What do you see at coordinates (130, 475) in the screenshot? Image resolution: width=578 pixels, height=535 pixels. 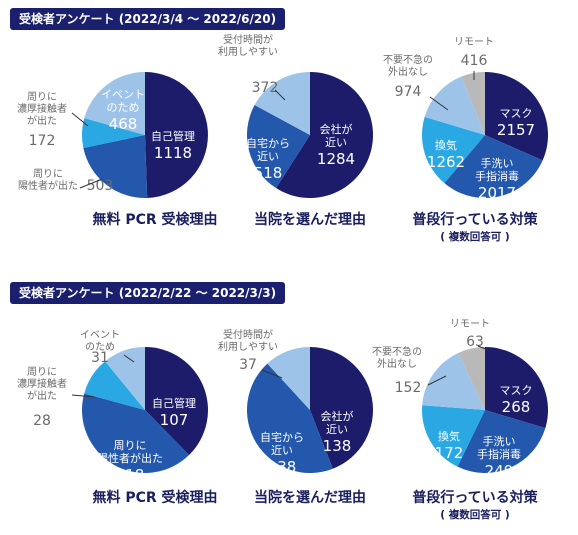 I see `slice-value: 118` at bounding box center [130, 475].